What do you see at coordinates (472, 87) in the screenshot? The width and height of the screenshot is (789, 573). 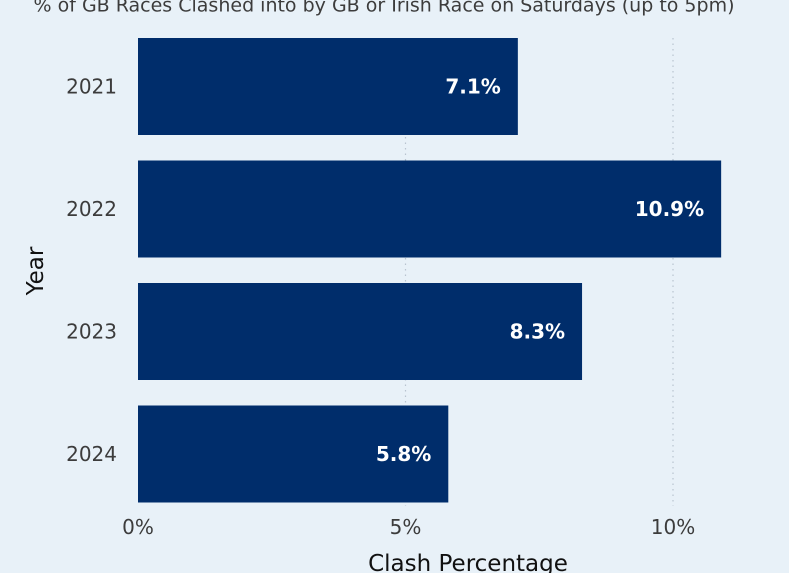 I see `bar-label-2021: 7.1%` at bounding box center [472, 87].